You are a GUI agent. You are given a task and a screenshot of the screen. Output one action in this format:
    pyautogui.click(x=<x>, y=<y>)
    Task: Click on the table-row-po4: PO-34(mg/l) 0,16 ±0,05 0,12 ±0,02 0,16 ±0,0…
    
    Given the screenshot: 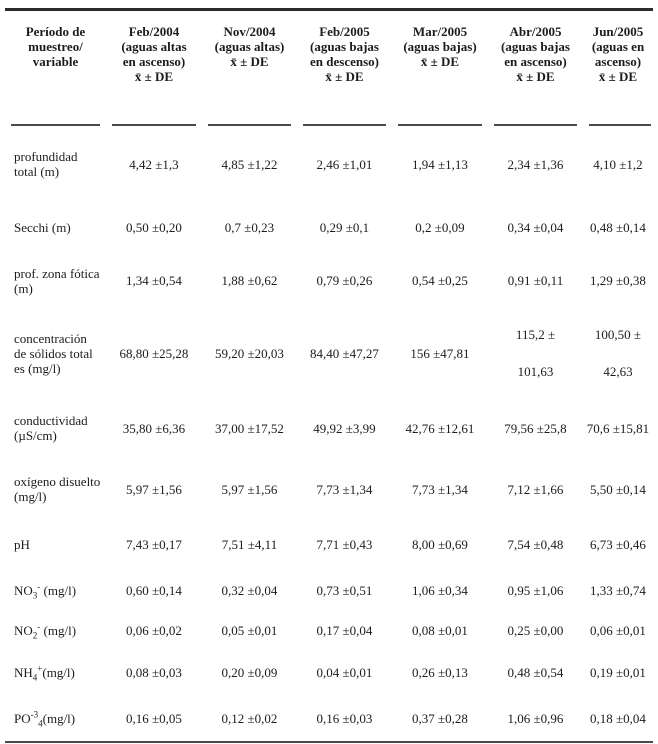 What is the action you would take?
    pyautogui.click(x=329, y=718)
    